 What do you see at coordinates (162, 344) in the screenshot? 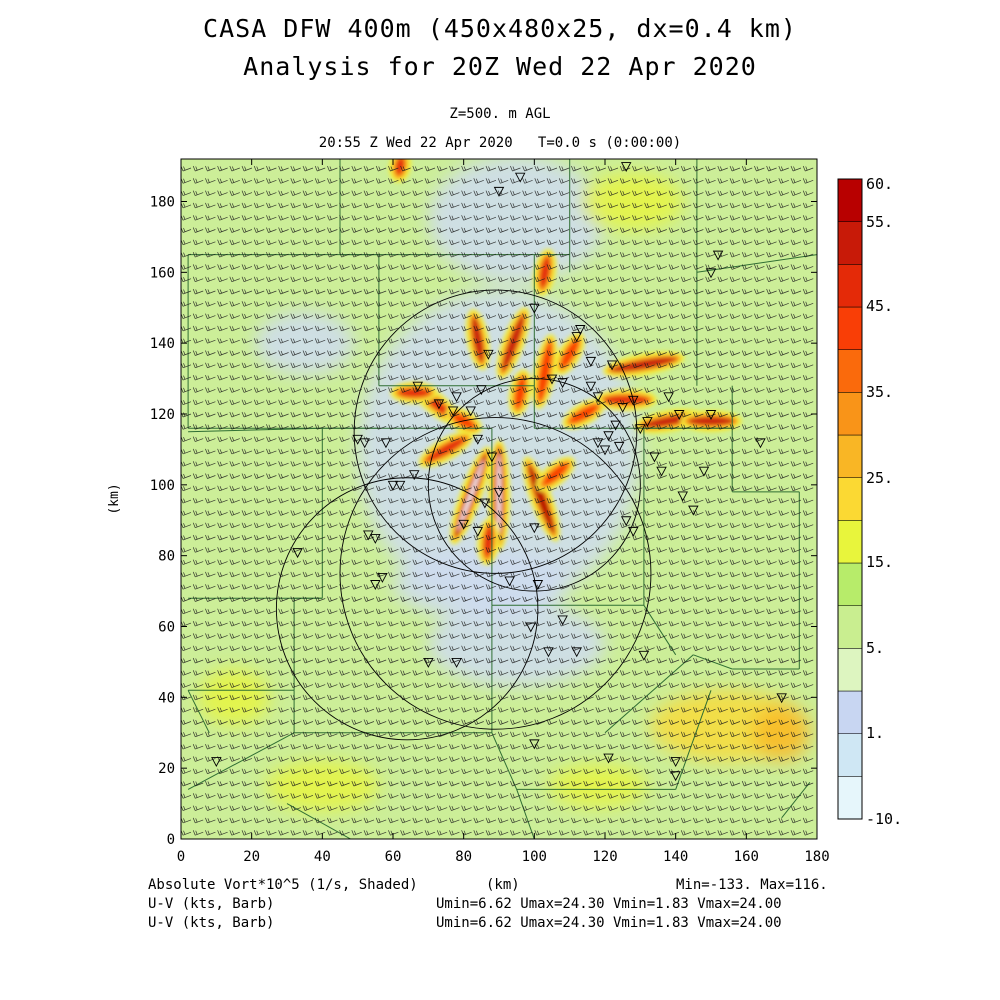
I see `y-tick-label: 140` at bounding box center [162, 344].